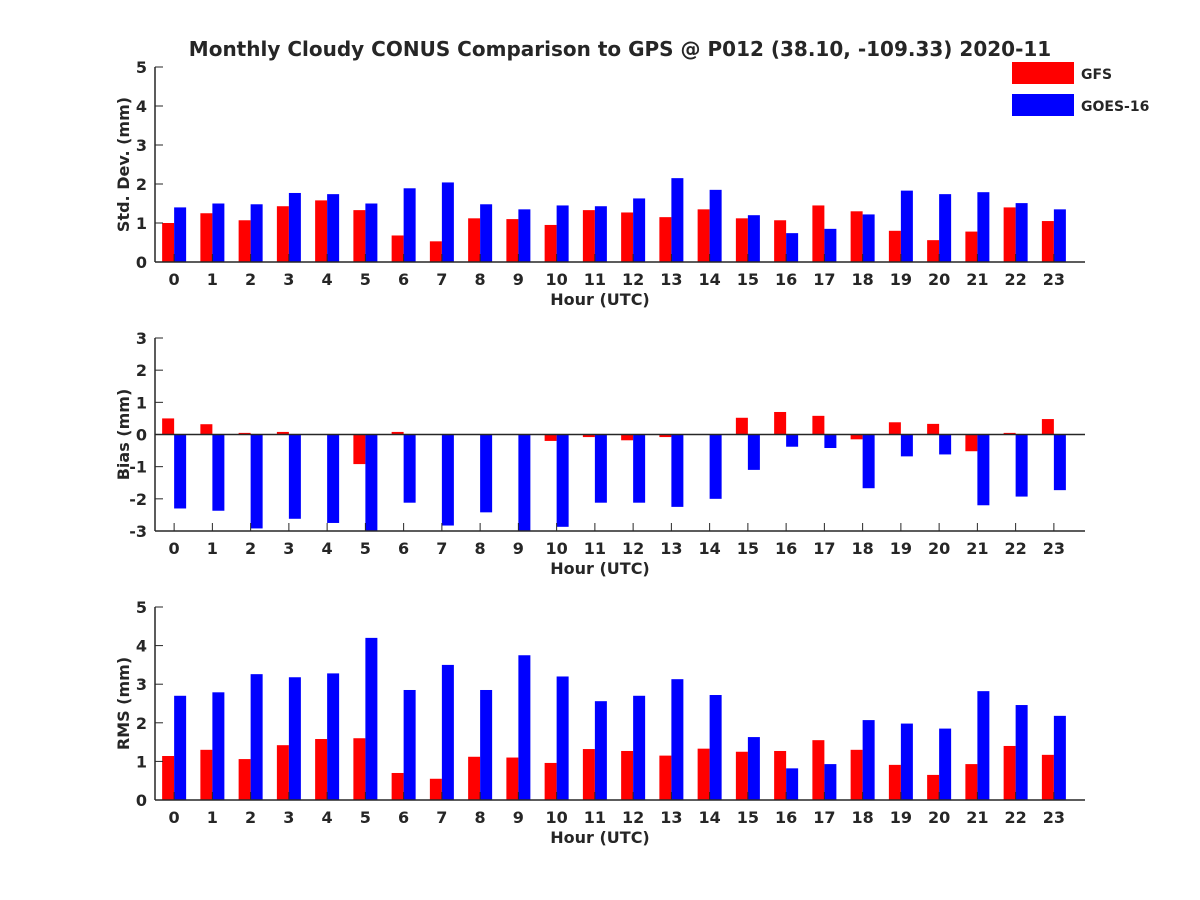  Describe the element at coordinates (141, 106) in the screenshot. I see `y-tick-label: 4` at that location.